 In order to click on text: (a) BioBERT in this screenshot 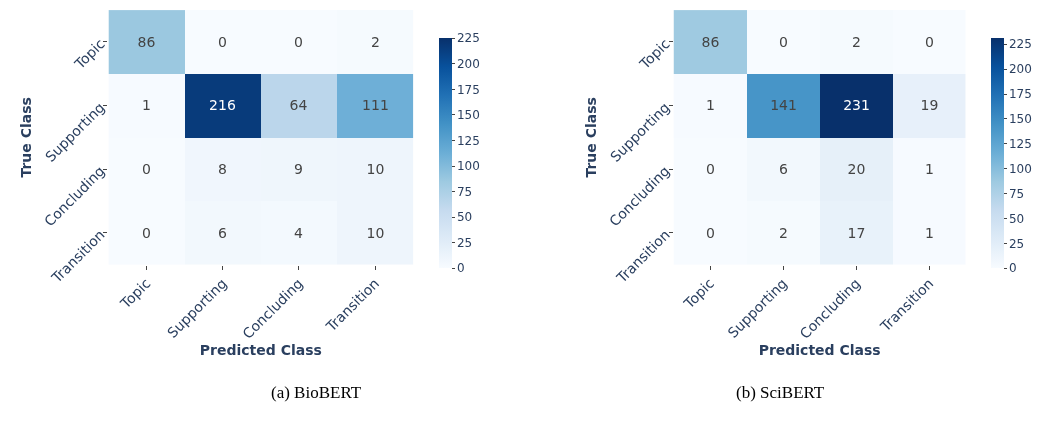, I will do `click(316, 392)`.